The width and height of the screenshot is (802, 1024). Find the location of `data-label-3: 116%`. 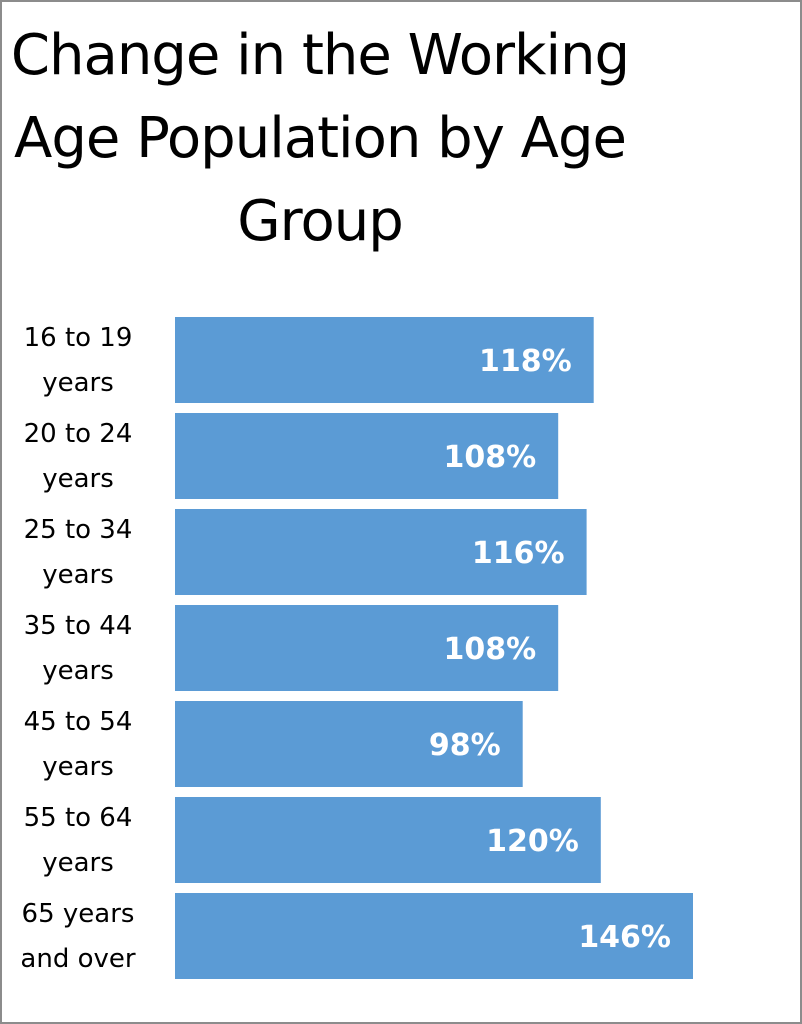

data-label-3: 116% is located at coordinates (518, 553).